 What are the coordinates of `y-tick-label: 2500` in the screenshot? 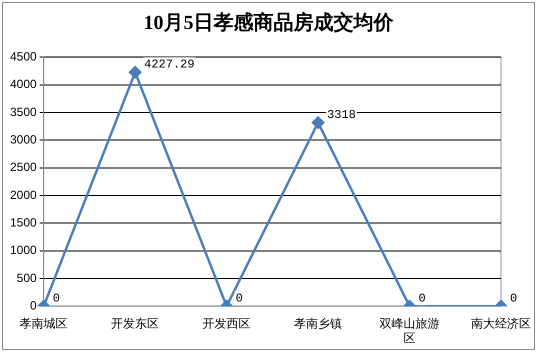 It's located at (24, 167).